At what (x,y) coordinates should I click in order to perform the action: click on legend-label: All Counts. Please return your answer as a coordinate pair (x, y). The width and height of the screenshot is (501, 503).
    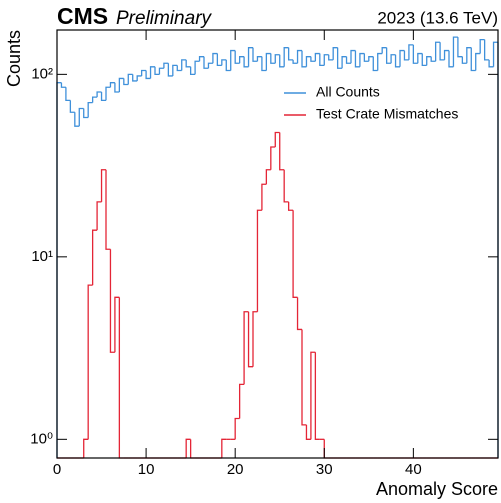
    Looking at the image, I should click on (348, 92).